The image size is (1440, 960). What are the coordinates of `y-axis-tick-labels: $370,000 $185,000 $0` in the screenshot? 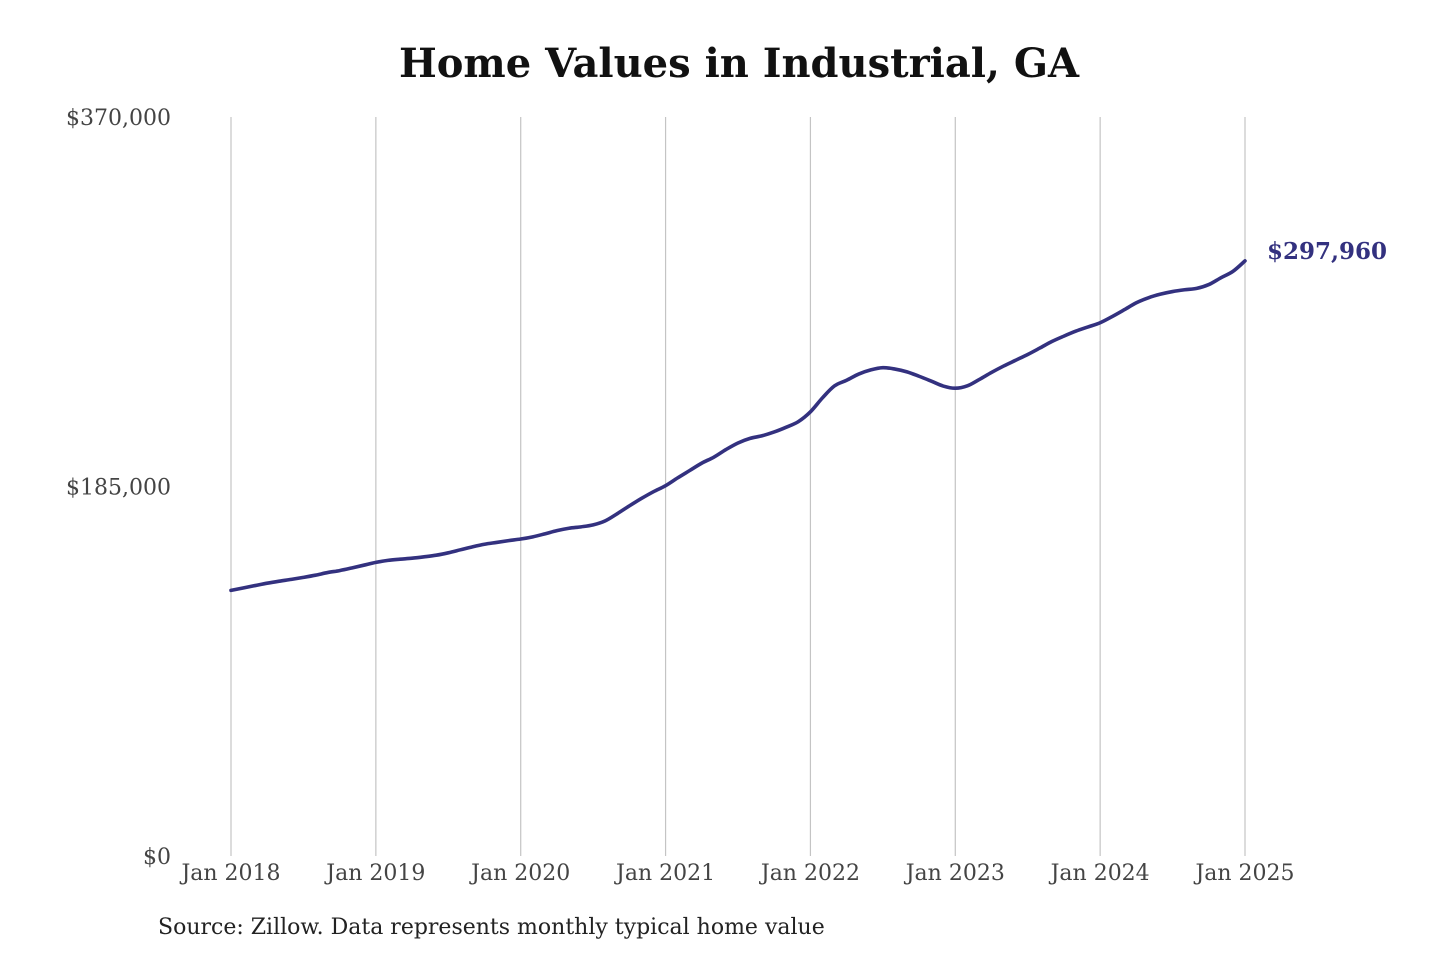 It's located at (118, 488).